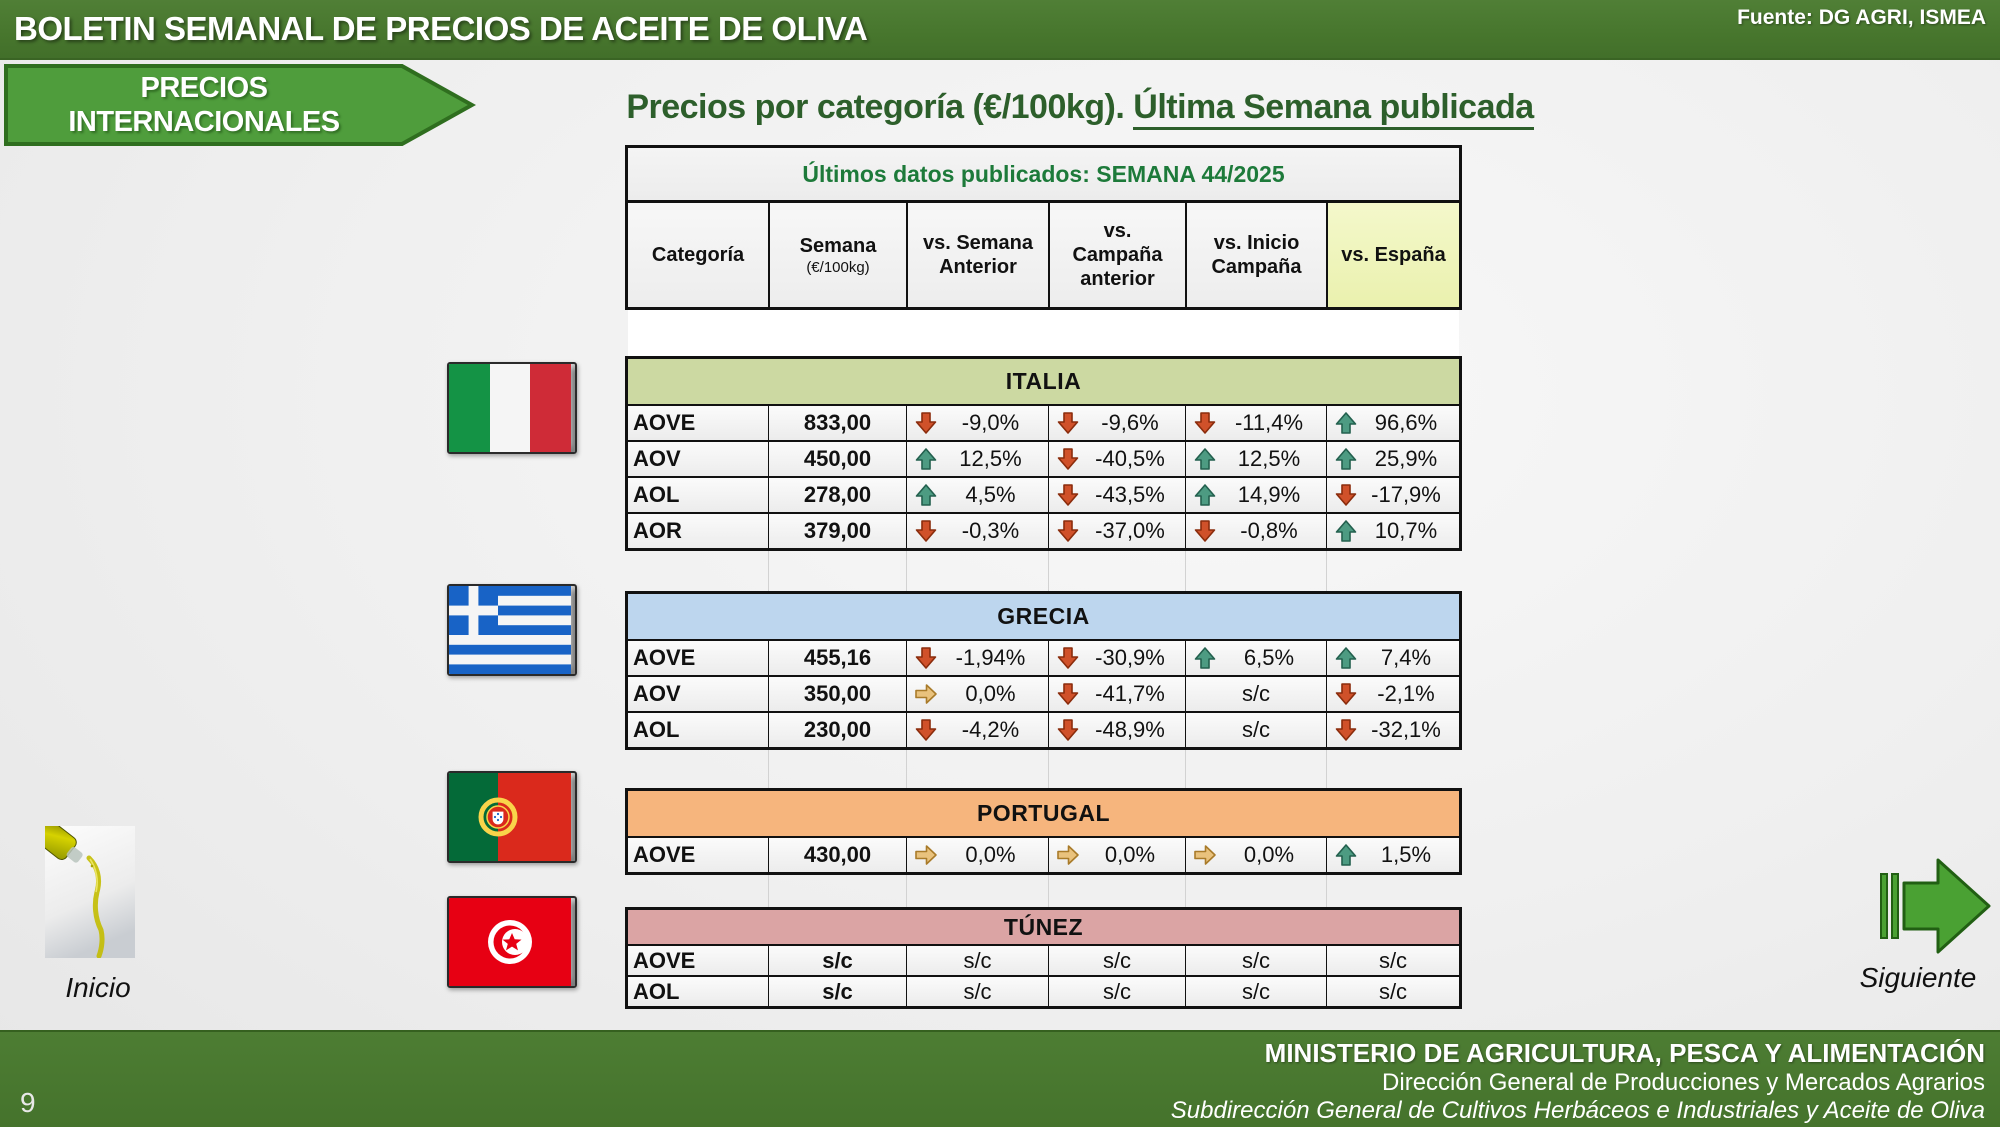  What do you see at coordinates (512, 408) in the screenshot?
I see `italy-flag` at bounding box center [512, 408].